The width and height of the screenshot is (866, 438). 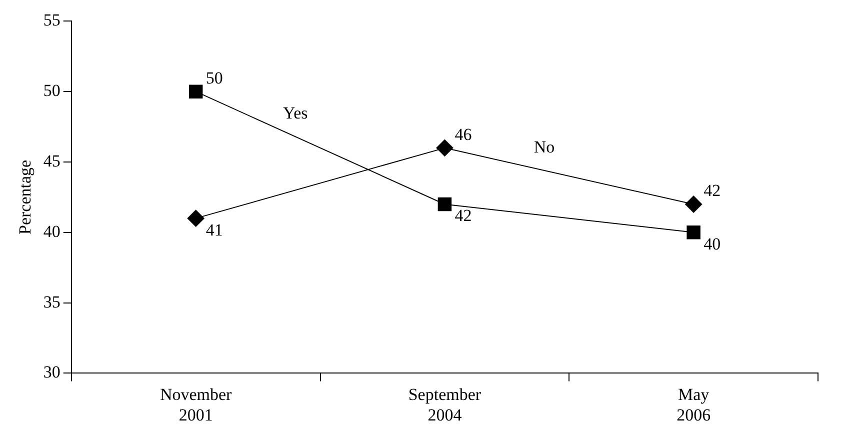 I want to click on y-tick-label: 55, so click(x=51, y=20).